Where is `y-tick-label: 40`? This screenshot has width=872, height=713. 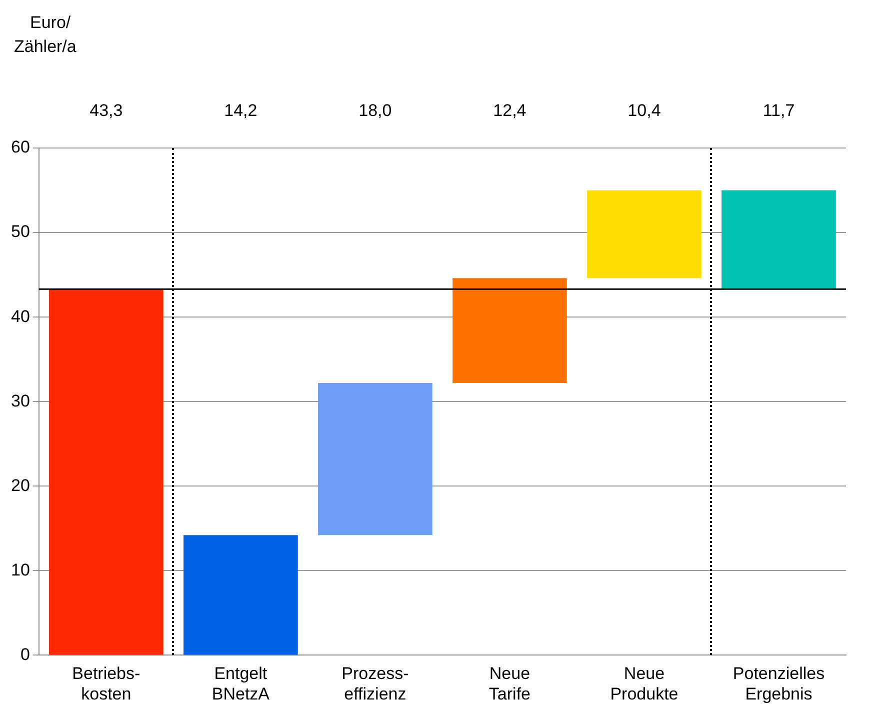
y-tick-label: 40 is located at coordinates (20, 316).